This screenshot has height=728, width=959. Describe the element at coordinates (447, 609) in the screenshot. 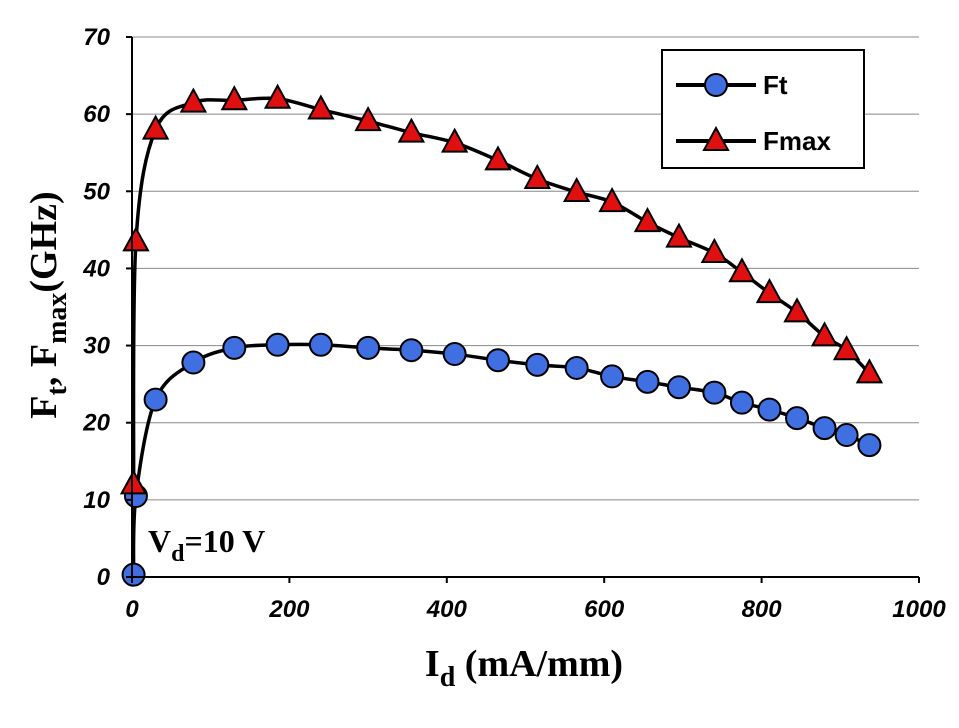

I see `x-tick-label: 400` at that location.